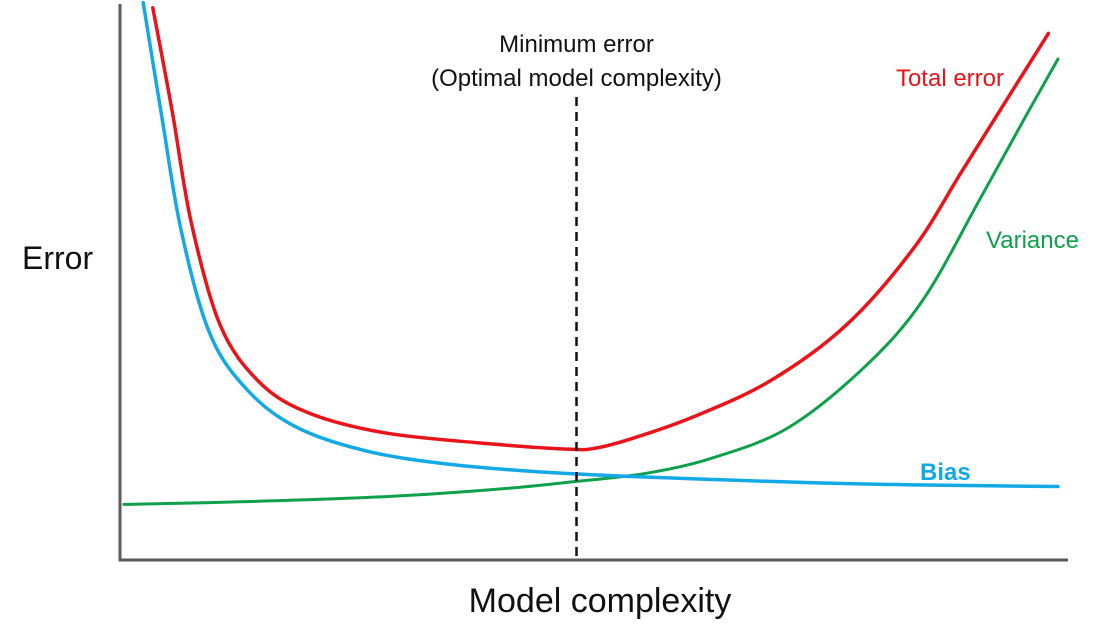 The width and height of the screenshot is (1118, 642). I want to click on x-axis-label: Model complexity, so click(600, 601).